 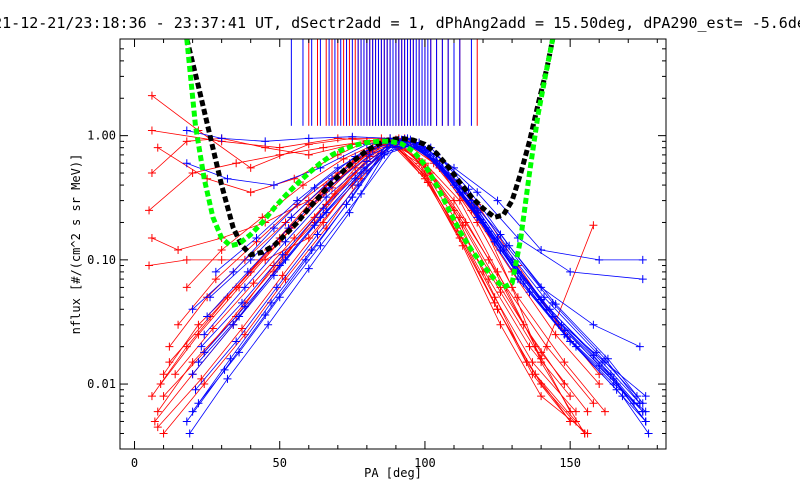 What do you see at coordinates (101, 384) in the screenshot?
I see `y-tick-label-0: 0.01` at bounding box center [101, 384].